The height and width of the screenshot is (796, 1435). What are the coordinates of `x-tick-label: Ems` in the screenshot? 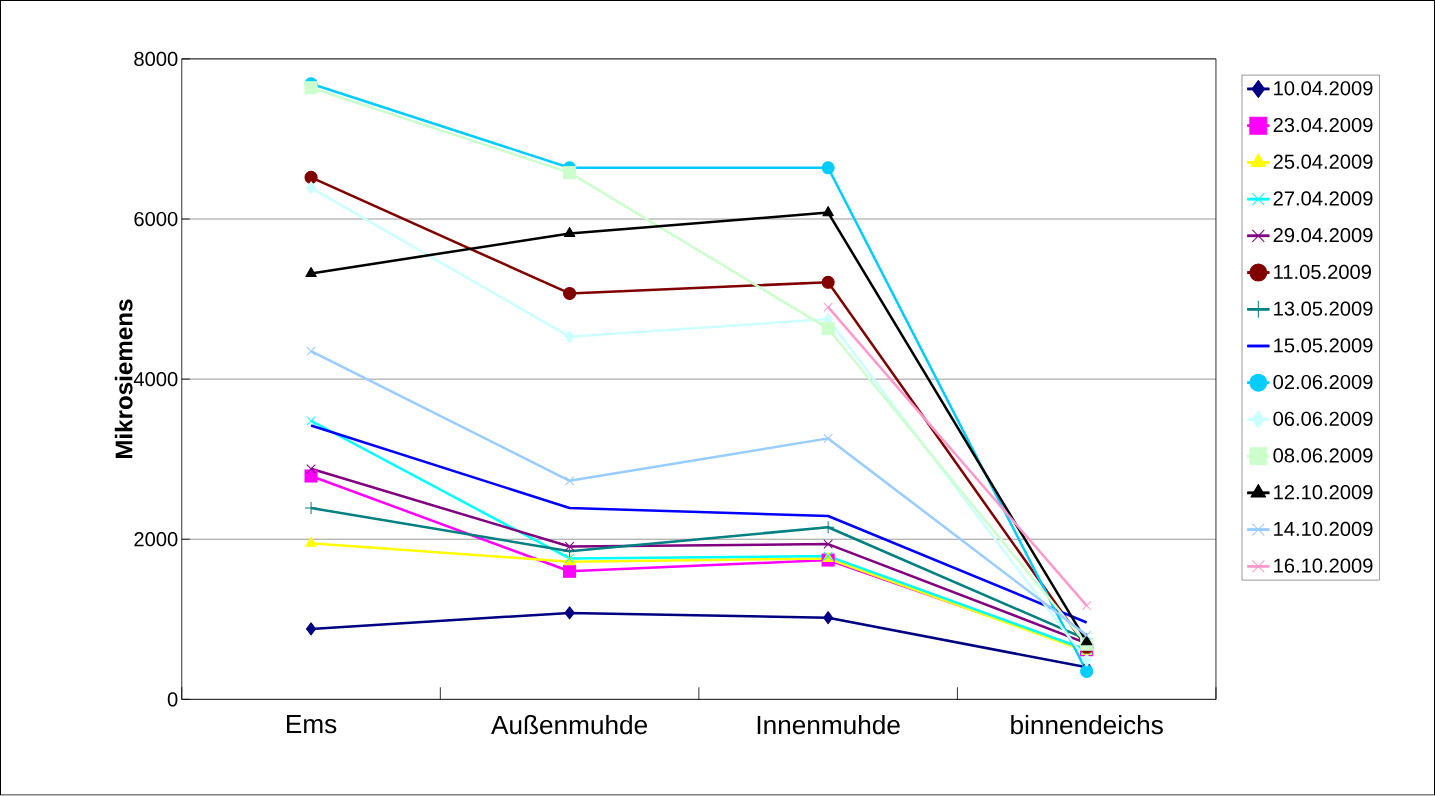 It's located at (312, 724).